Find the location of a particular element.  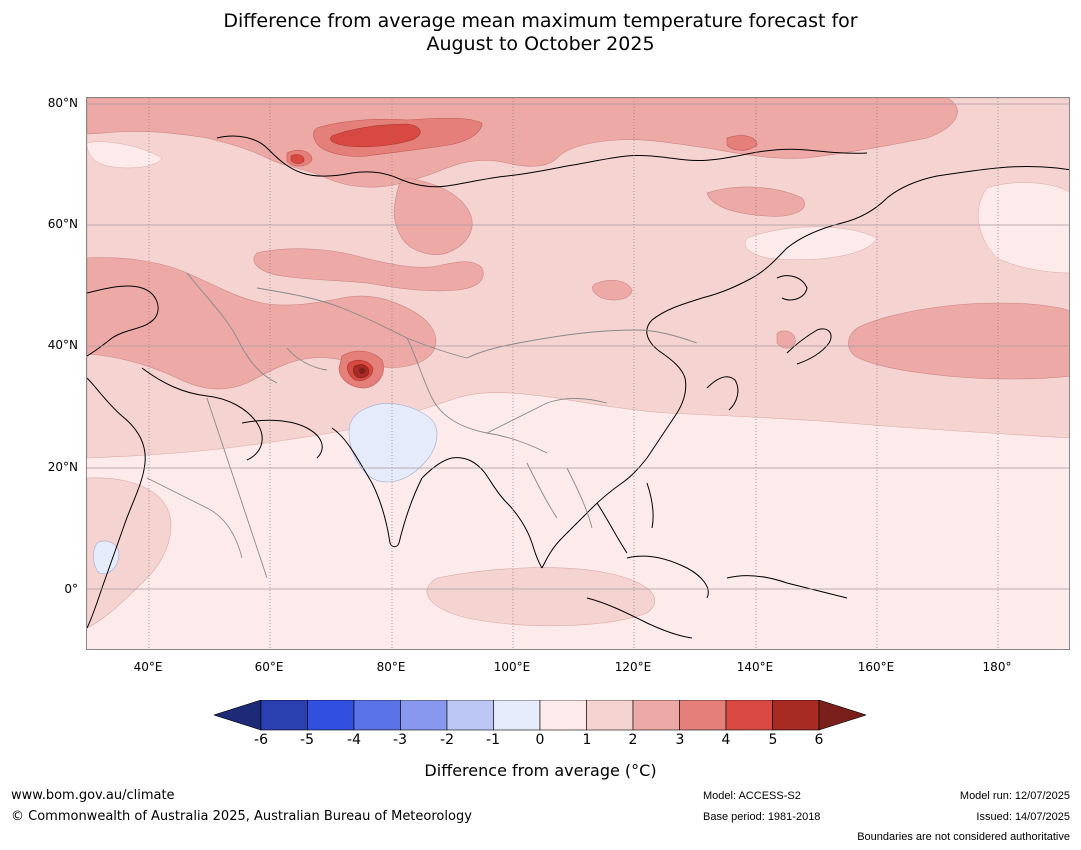

lon-tick-180: 180° is located at coordinates (997, 667).